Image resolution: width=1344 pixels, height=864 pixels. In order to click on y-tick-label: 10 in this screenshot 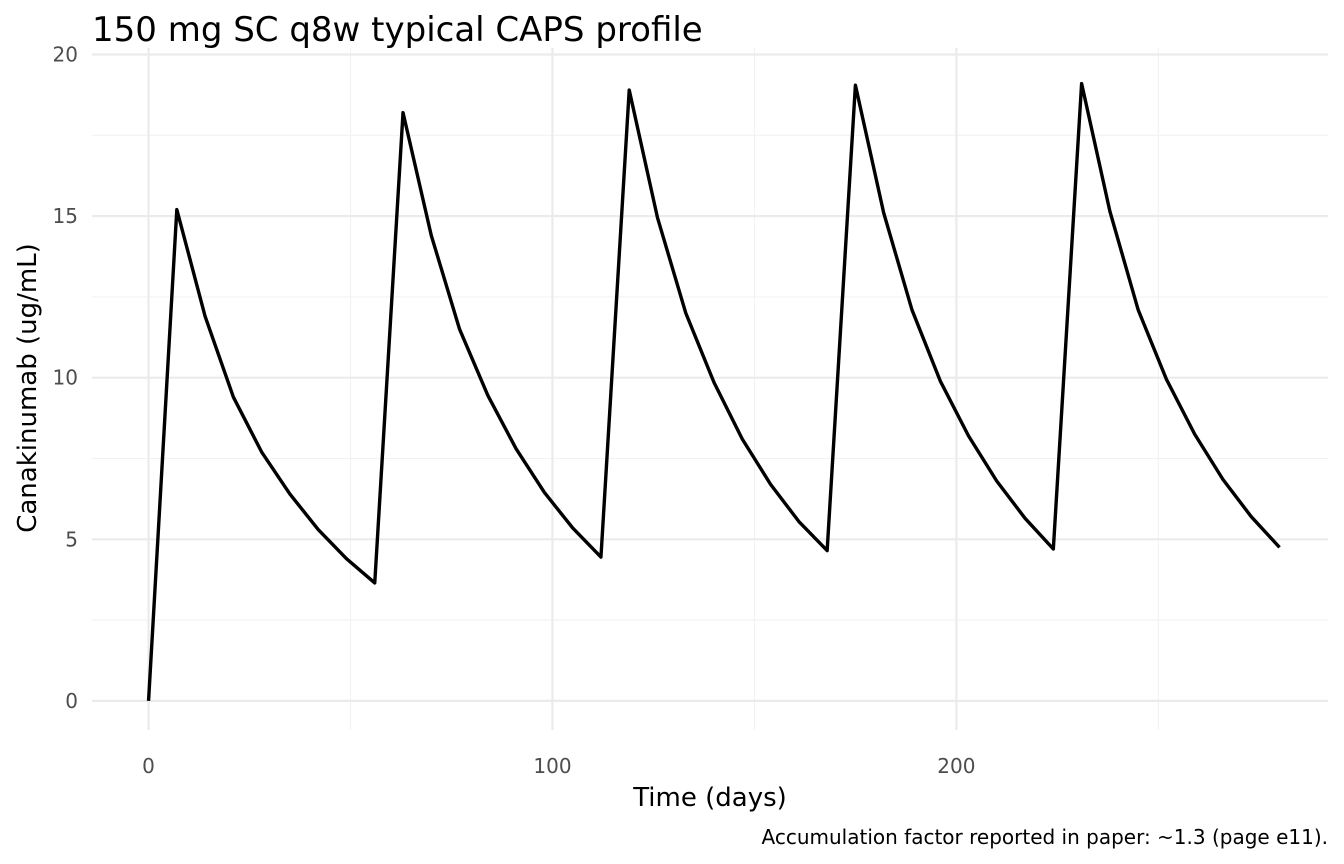, I will do `click(65, 378)`.